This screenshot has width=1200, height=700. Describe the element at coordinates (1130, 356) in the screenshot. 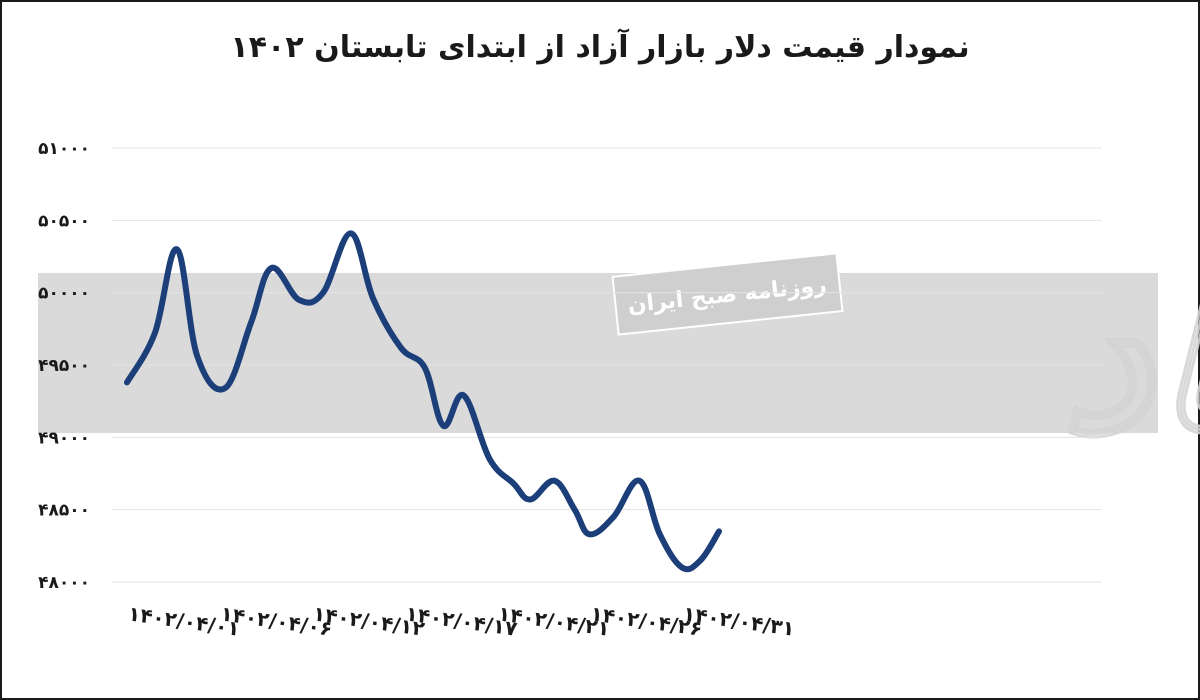

I see `watermark-brand-text: دنیای اقتصاد` at that location.